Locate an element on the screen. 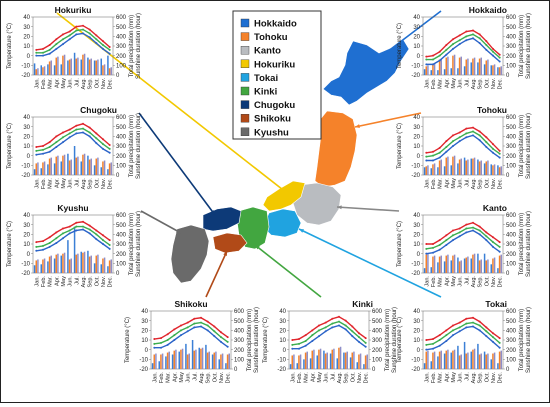 The image size is (550, 407). y2-axis-label-sunshine: Sunshine duration (hour) is located at coordinates (529, 146).